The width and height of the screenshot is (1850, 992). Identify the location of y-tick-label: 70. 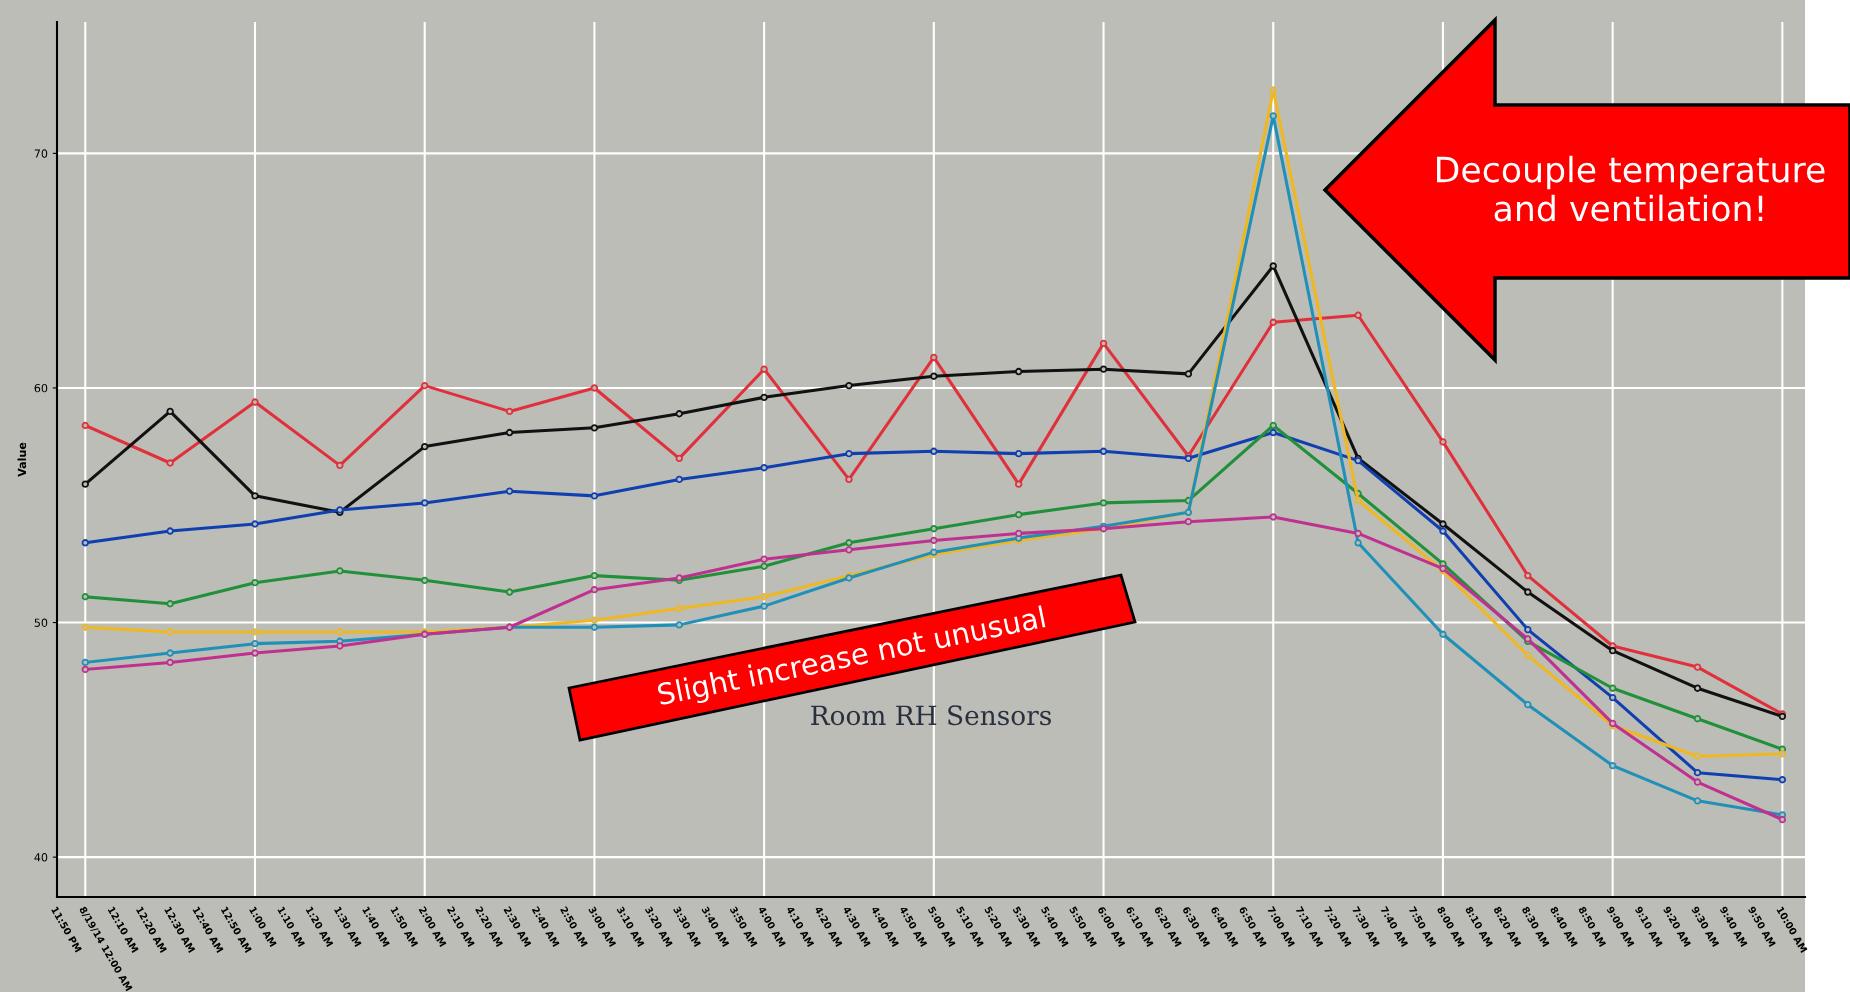
(41, 153).